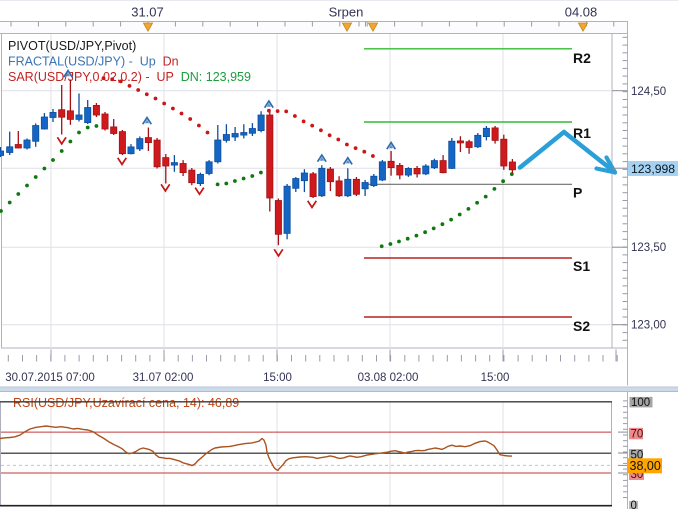 The width and height of the screenshot is (678, 509). What do you see at coordinates (147, 12) in the screenshot?
I see `svg-text: 31.07` at bounding box center [147, 12].